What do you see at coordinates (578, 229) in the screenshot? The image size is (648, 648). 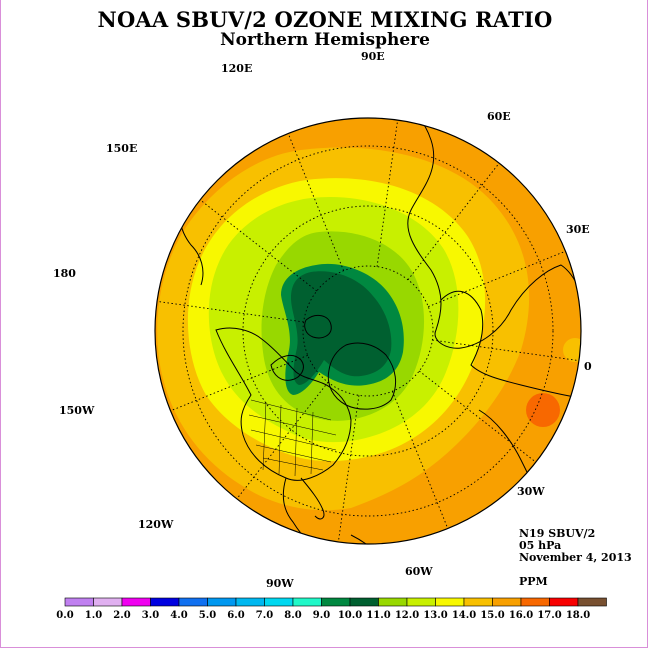 I see `lon-label-30e: 30E` at bounding box center [578, 229].